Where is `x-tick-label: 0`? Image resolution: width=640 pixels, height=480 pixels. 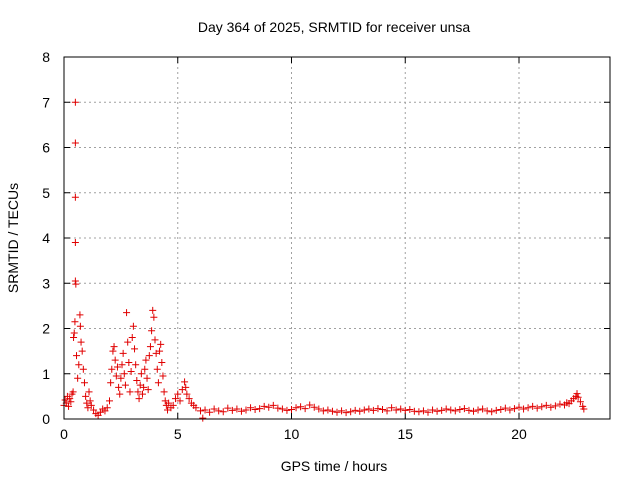
x-tick-label: 0 is located at coordinates (64, 434).